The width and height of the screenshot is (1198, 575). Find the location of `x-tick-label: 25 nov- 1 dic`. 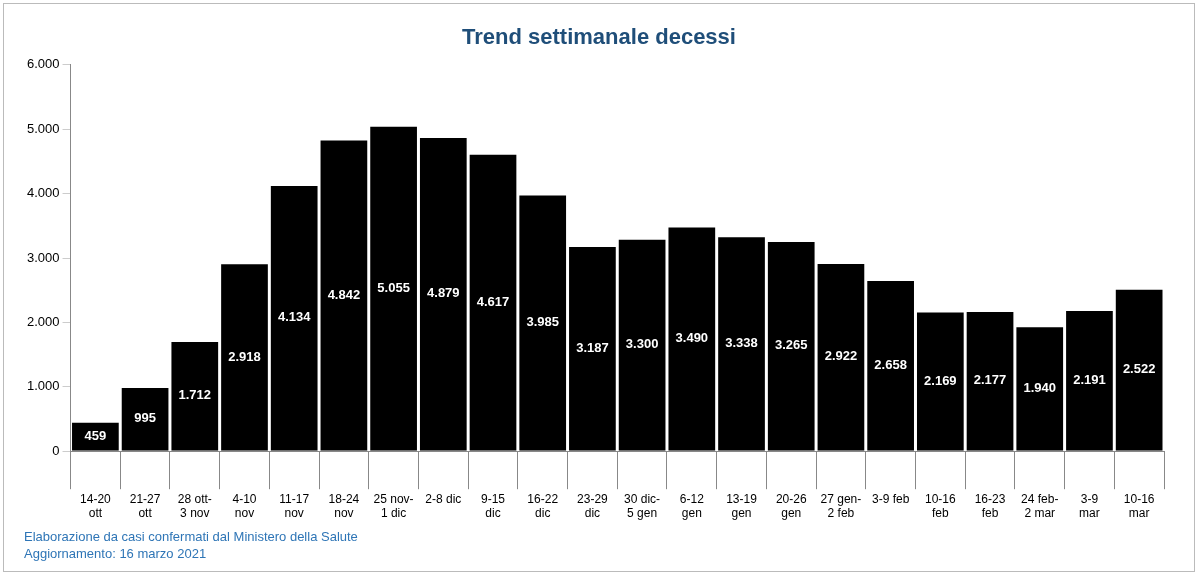

x-tick-label: 25 nov- 1 dic is located at coordinates (393, 506).